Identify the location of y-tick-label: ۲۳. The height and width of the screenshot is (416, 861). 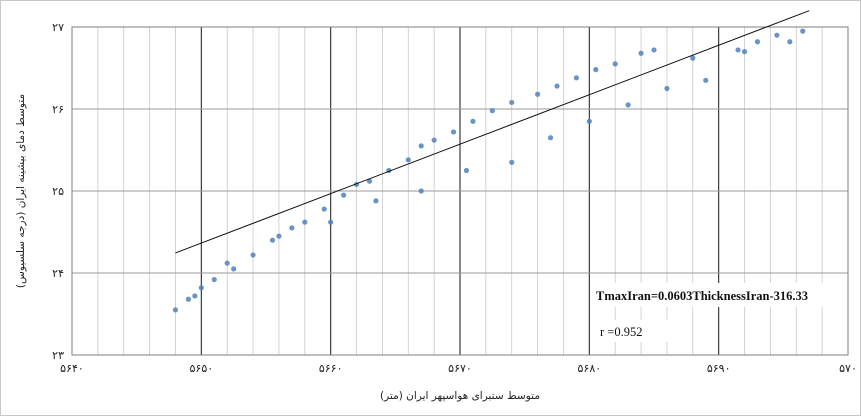
(58, 355).